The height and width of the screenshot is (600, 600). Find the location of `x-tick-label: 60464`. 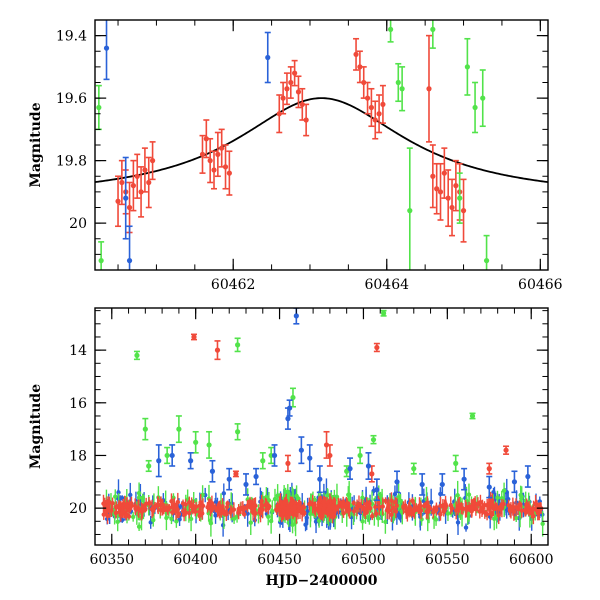

x-tick-label: 60464 is located at coordinates (386, 285).